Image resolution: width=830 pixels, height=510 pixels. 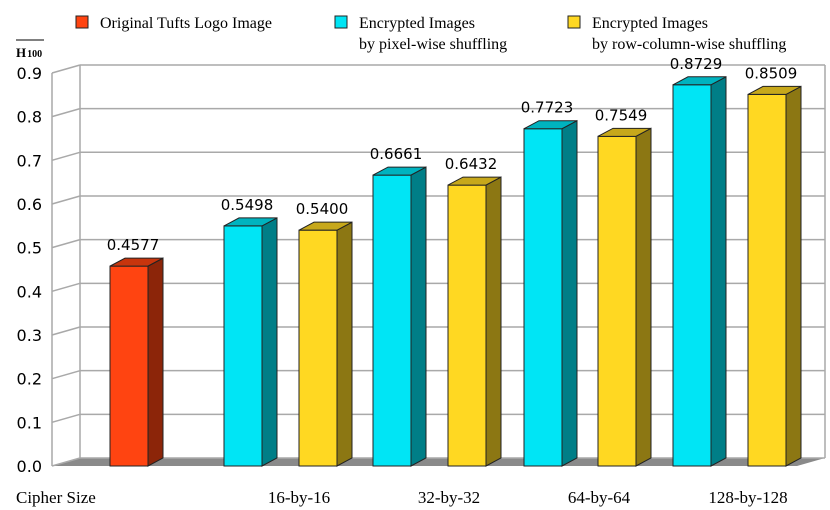 I want to click on legend-item: Original Tufts Logo Image, so click(x=173, y=23).